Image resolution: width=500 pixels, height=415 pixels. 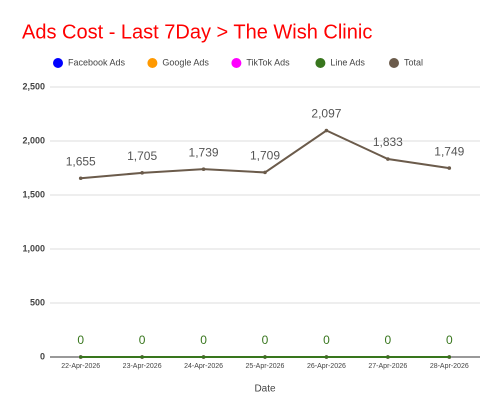 What do you see at coordinates (33, 194) in the screenshot?
I see `y-tick-label: 1,500` at bounding box center [33, 194].